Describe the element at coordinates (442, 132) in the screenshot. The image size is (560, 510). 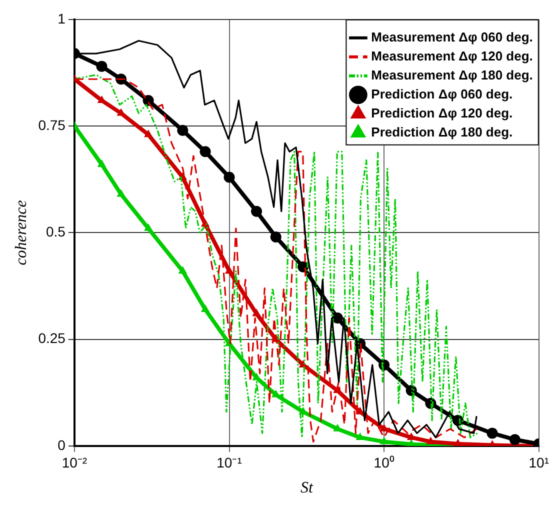
I see `legend-label: Prediction Δφ 180 deg.` at that location.